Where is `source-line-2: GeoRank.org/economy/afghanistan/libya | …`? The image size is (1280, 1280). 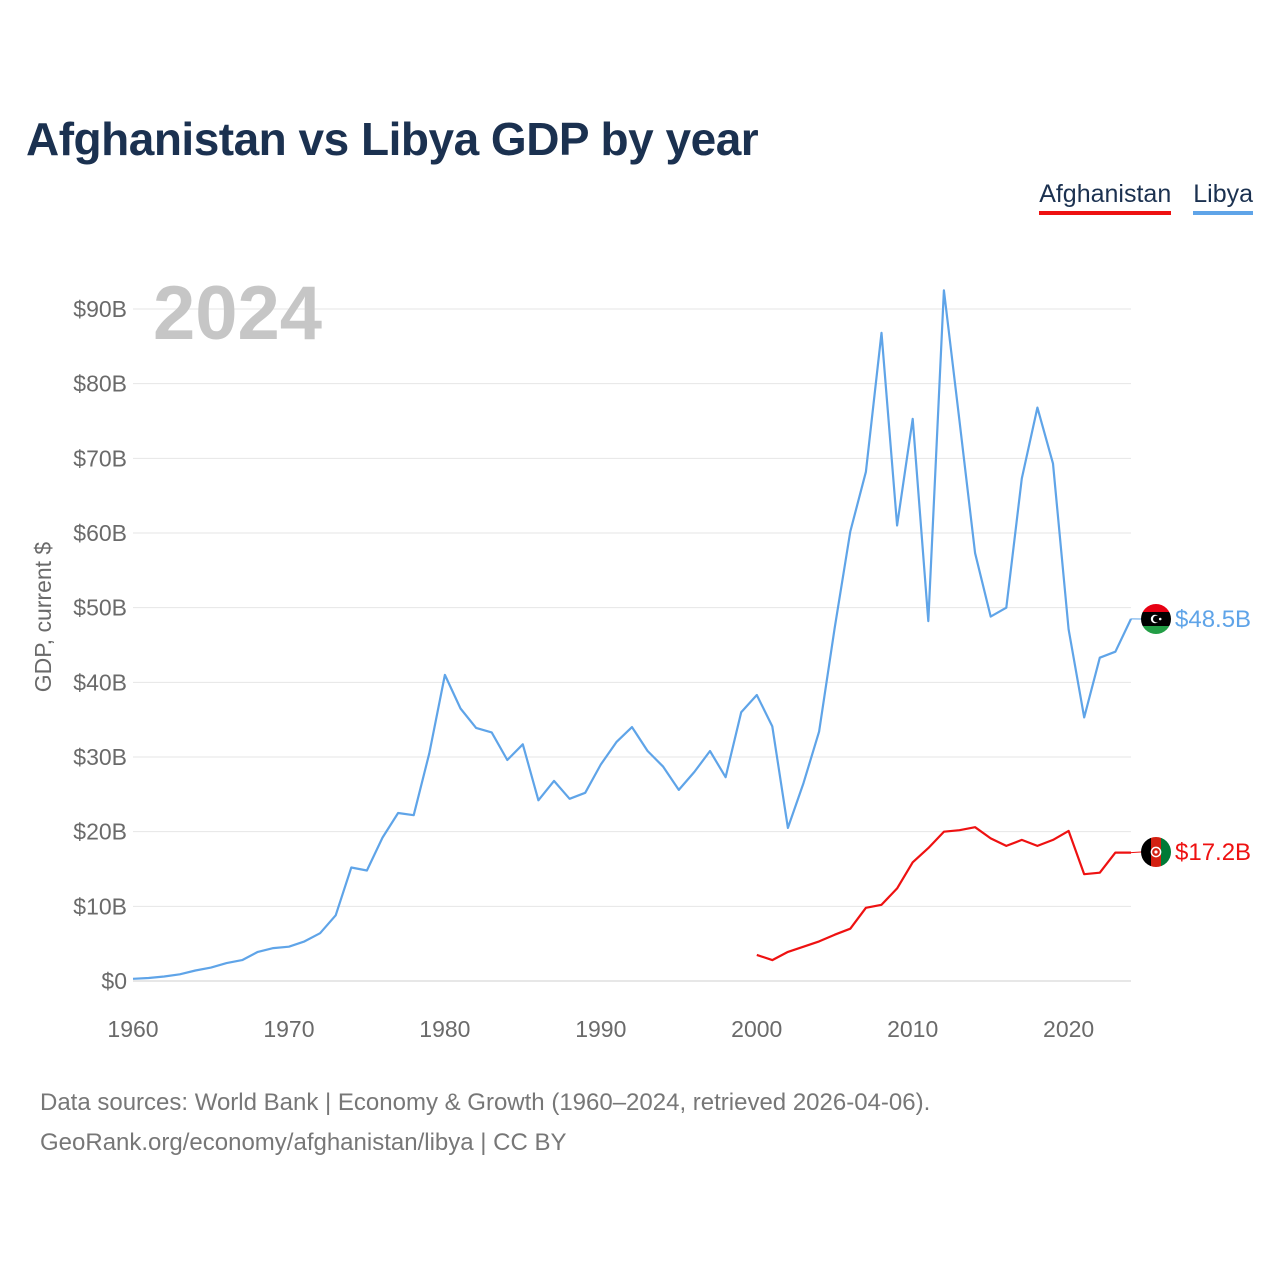
source-line-2: GeoRank.org/economy/afghanistan/libya | … is located at coordinates (303, 1142).